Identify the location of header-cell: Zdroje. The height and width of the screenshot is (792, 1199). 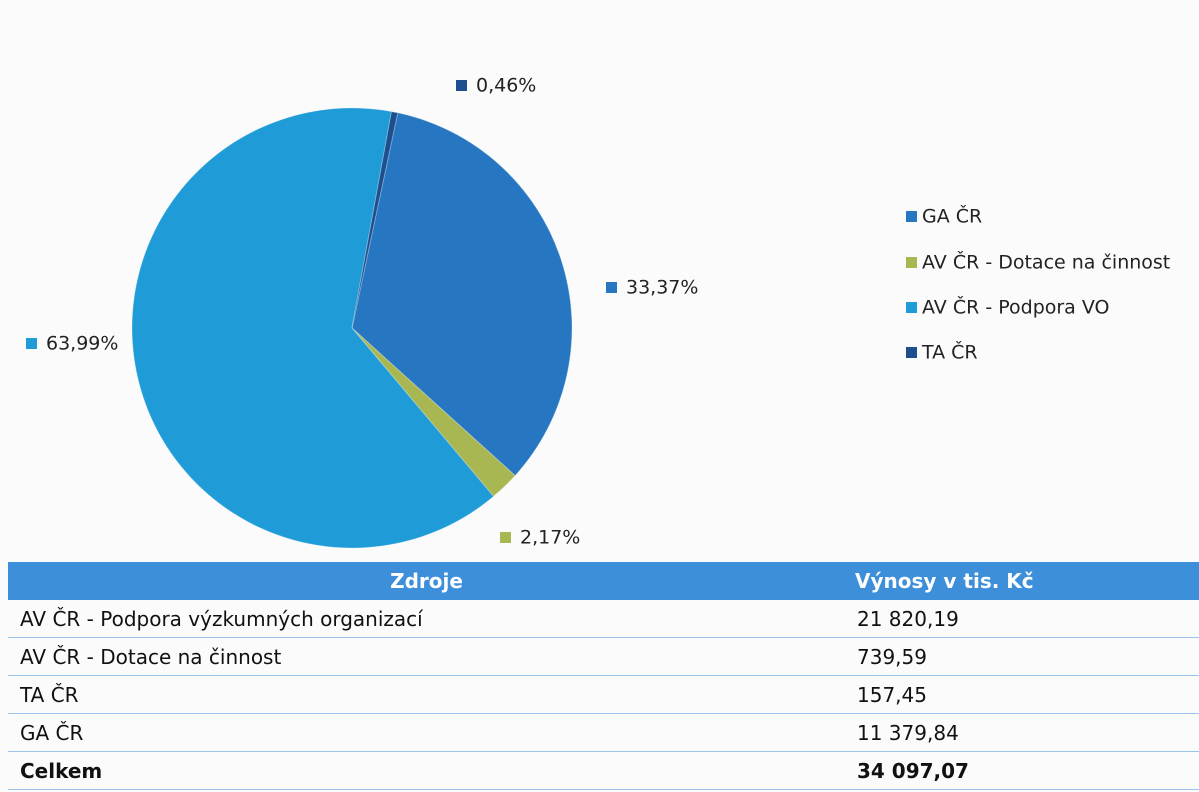
(426, 581).